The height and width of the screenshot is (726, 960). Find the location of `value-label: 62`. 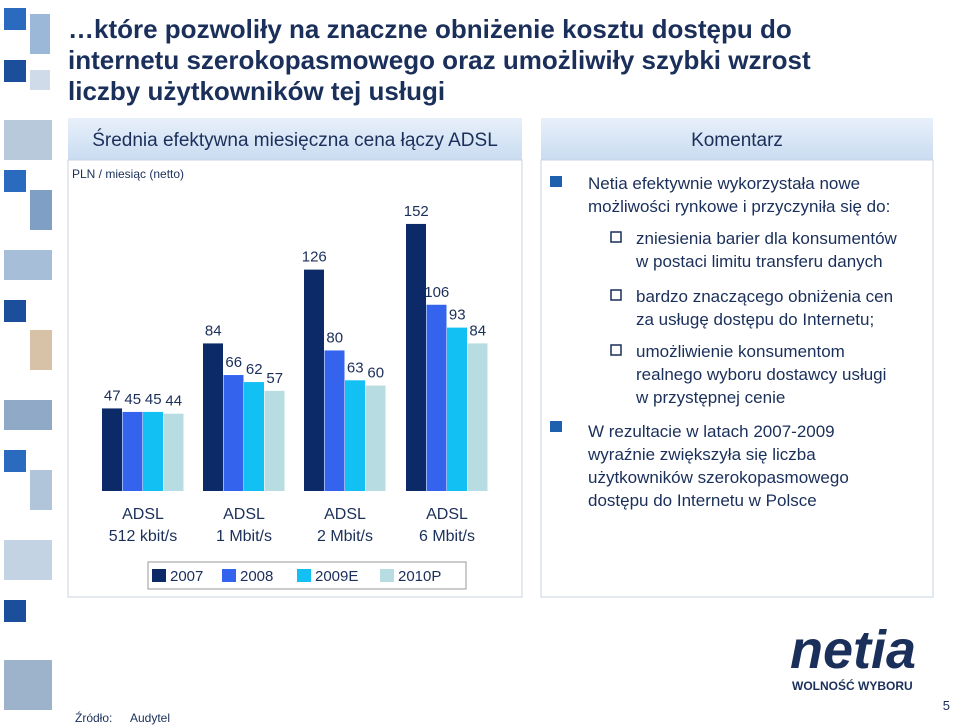

value-label: 62 is located at coordinates (254, 369).